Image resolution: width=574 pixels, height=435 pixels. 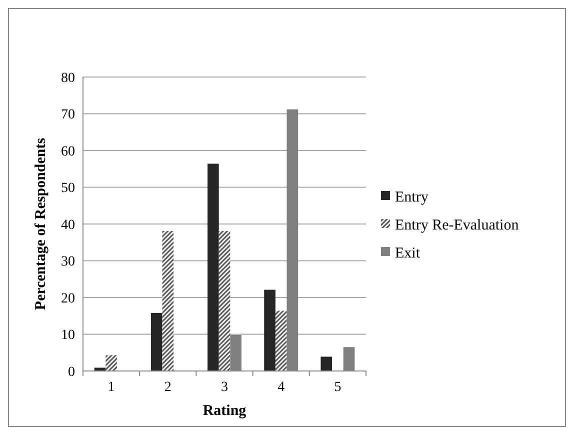 What do you see at coordinates (457, 225) in the screenshot?
I see `legend-label: Entry Re-Evaluation` at bounding box center [457, 225].